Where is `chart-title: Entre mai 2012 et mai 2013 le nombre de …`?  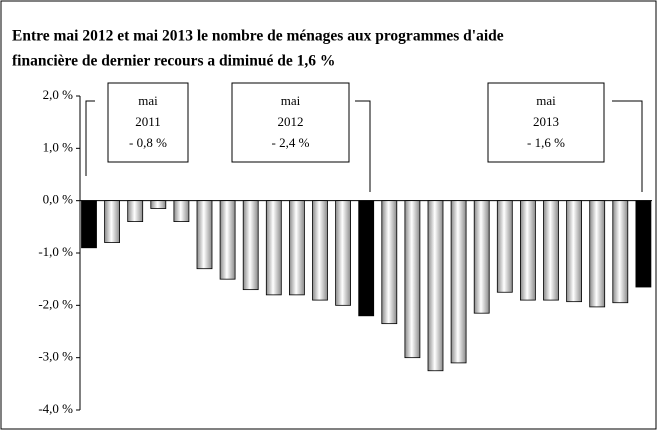
chart-title: Entre mai 2012 et mai 2013 le nombre de … is located at coordinates (258, 36).